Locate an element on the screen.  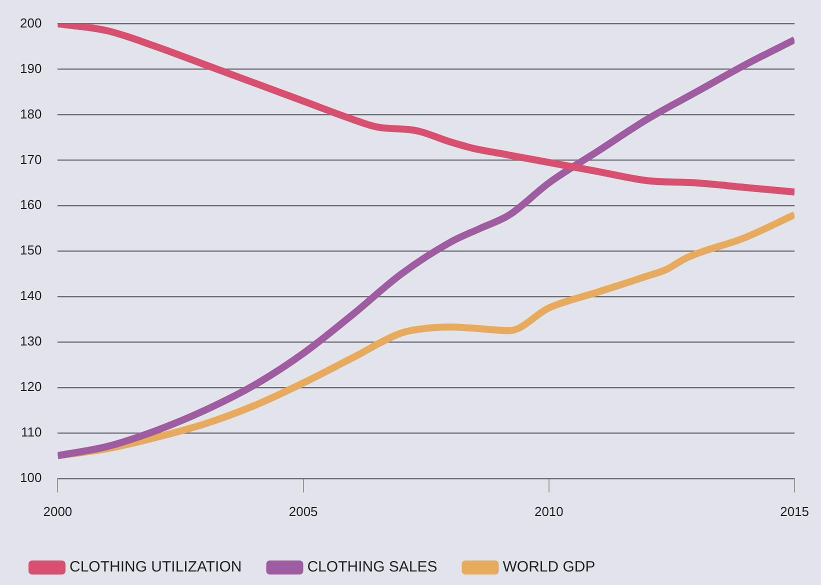
y-tick-label: 130 is located at coordinates (31, 341).